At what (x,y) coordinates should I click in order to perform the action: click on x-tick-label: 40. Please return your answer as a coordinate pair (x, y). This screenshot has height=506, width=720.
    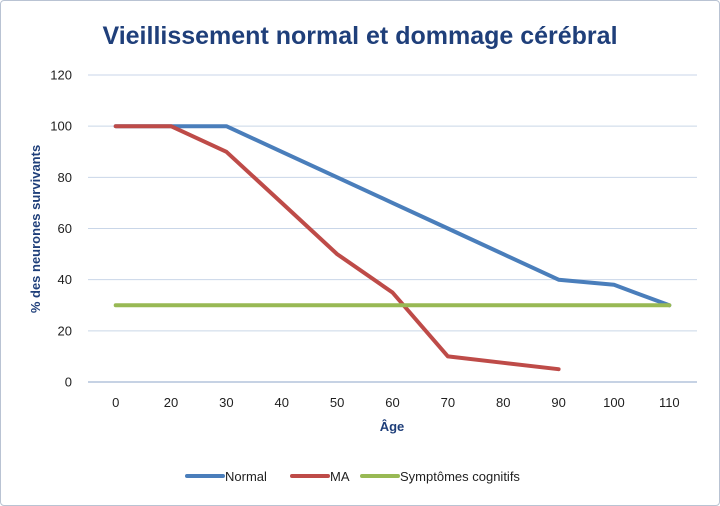
    Looking at the image, I should click on (282, 402).